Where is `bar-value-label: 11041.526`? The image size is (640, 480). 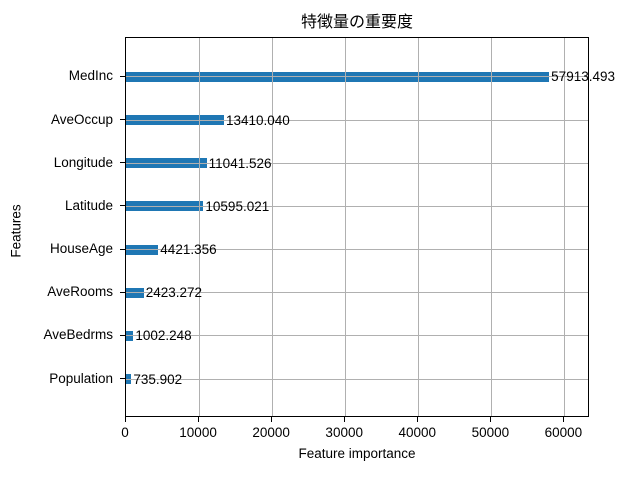 bar-value-label: 11041.526 is located at coordinates (240, 163).